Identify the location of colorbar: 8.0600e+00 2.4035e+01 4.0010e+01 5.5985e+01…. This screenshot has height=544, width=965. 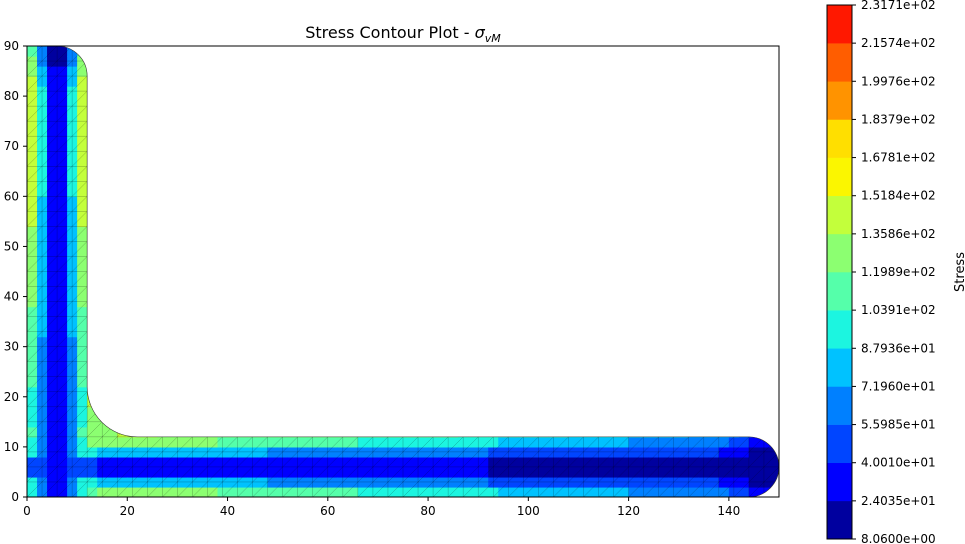
(881, 272).